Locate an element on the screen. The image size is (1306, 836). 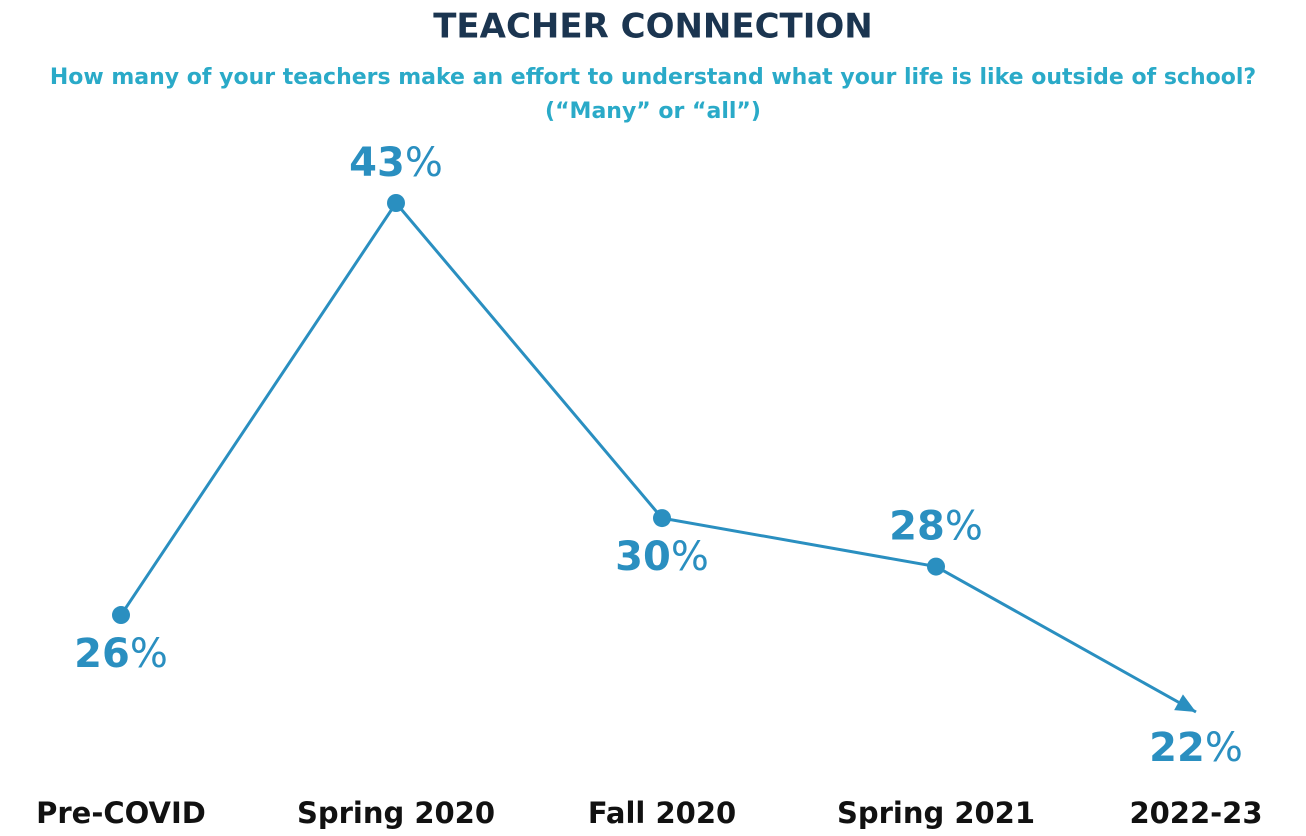
value-label: 30% is located at coordinates (662, 557).